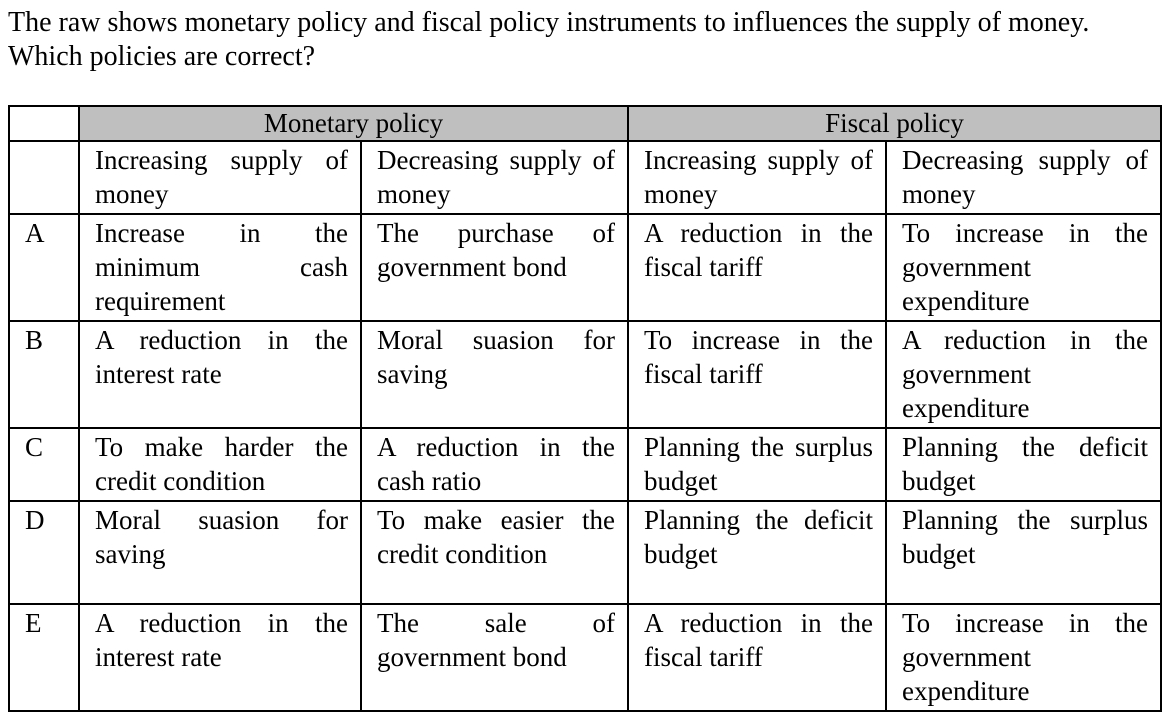 The height and width of the screenshot is (720, 1165). Describe the element at coordinates (220, 177) in the screenshot. I see `monetary-increasing-header: Increasing supply of money` at that location.